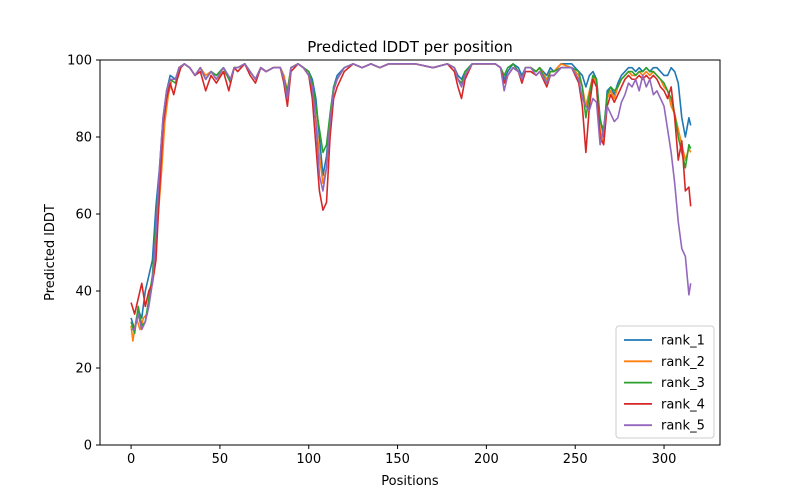 This screenshot has height=500, width=800. Describe the element at coordinates (83, 292) in the screenshot. I see `y-tick-label: 40` at that location.